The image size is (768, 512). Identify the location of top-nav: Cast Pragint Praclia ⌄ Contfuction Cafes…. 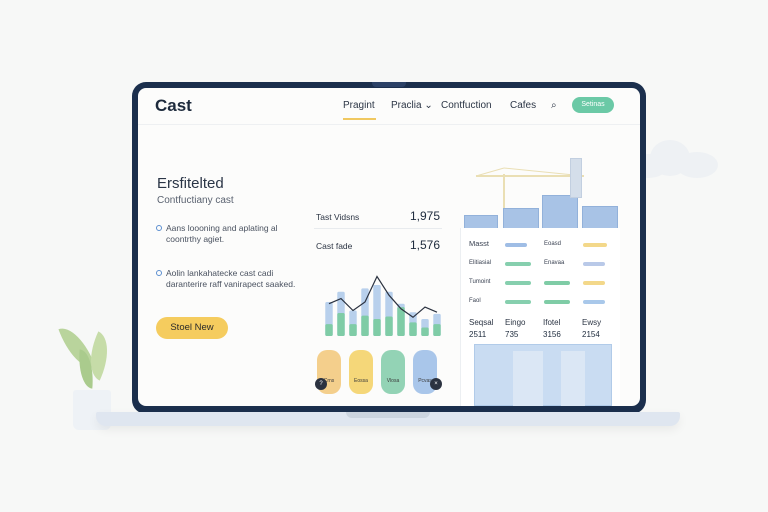
(389, 106).